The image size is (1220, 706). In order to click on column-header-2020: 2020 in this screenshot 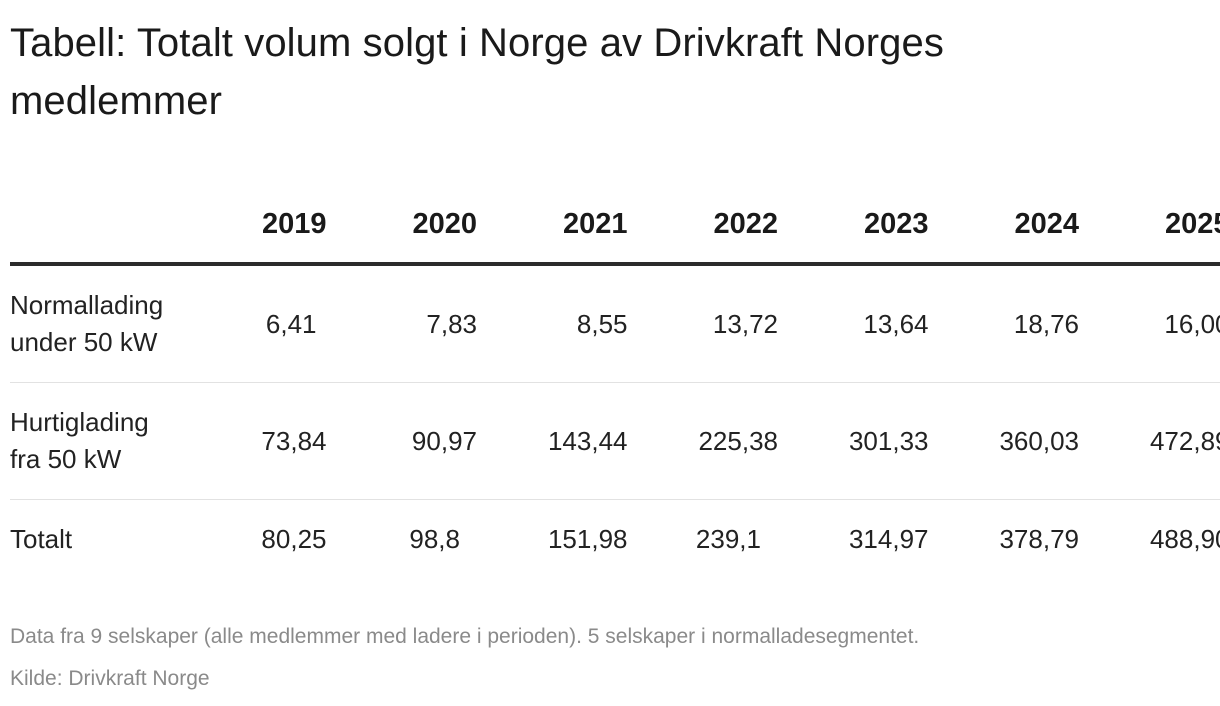, I will do `click(401, 226)`.